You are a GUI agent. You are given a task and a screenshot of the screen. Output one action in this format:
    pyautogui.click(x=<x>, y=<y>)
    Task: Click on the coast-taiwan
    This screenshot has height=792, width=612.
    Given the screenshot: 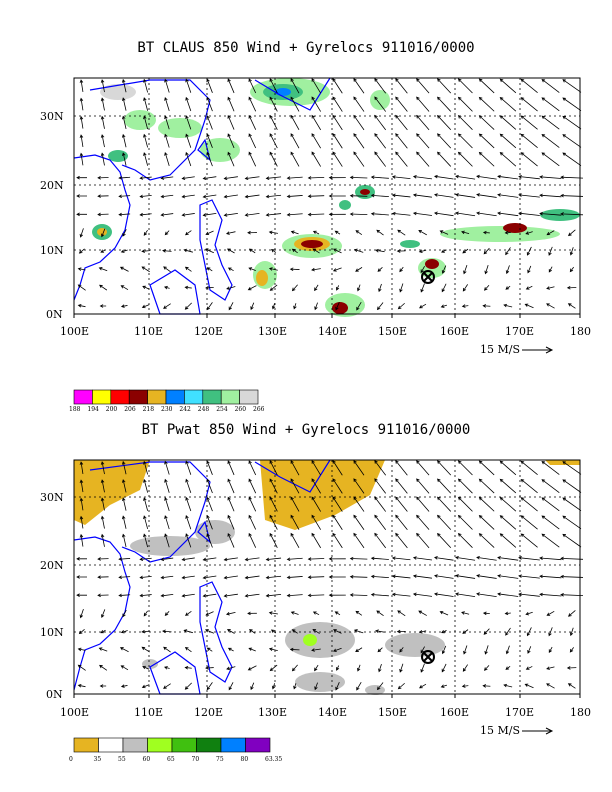 What is the action you would take?
    pyautogui.click(x=204, y=150)
    